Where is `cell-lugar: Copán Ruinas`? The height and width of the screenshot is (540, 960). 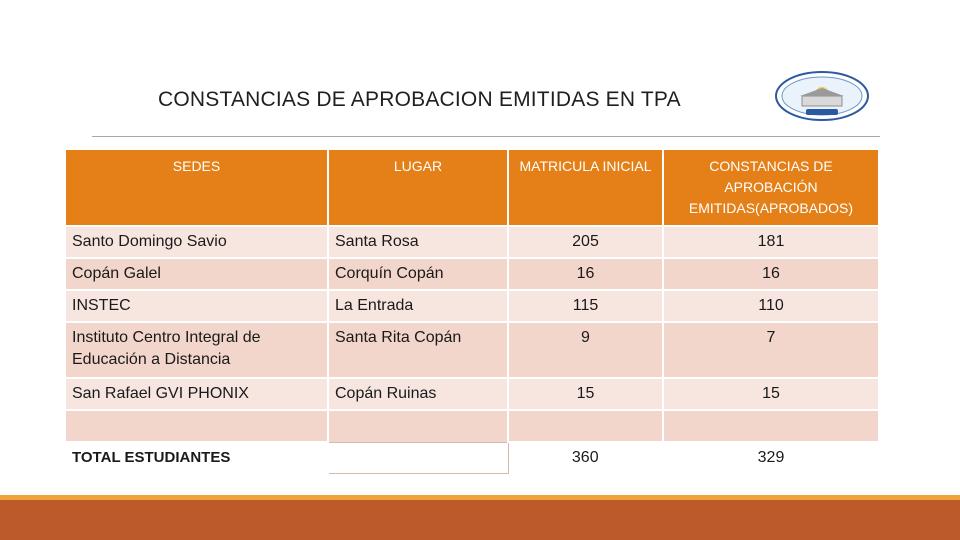 cell-lugar: Copán Ruinas is located at coordinates (418, 393).